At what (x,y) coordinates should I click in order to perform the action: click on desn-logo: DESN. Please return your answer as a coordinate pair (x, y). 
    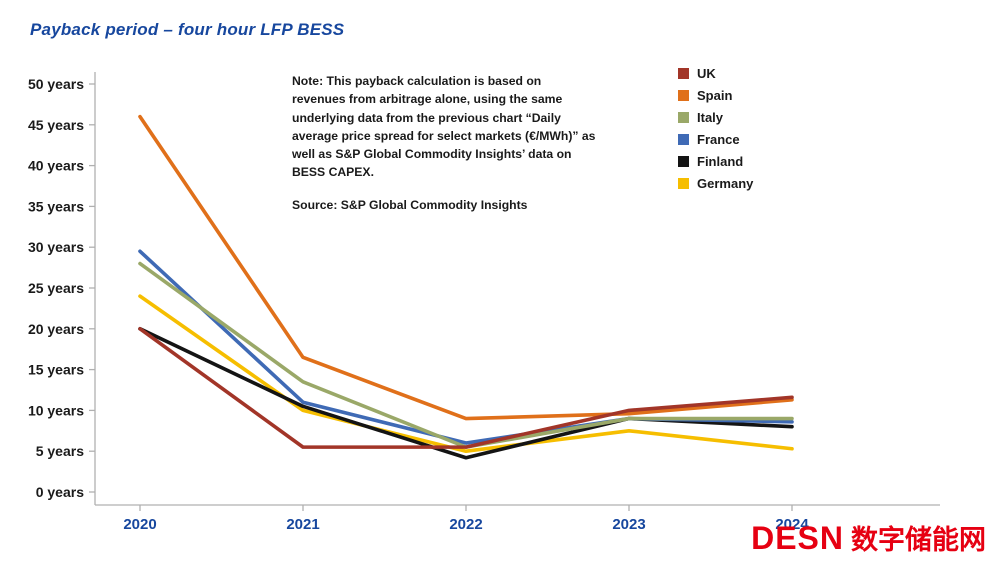
    Looking at the image, I should click on (797, 538).